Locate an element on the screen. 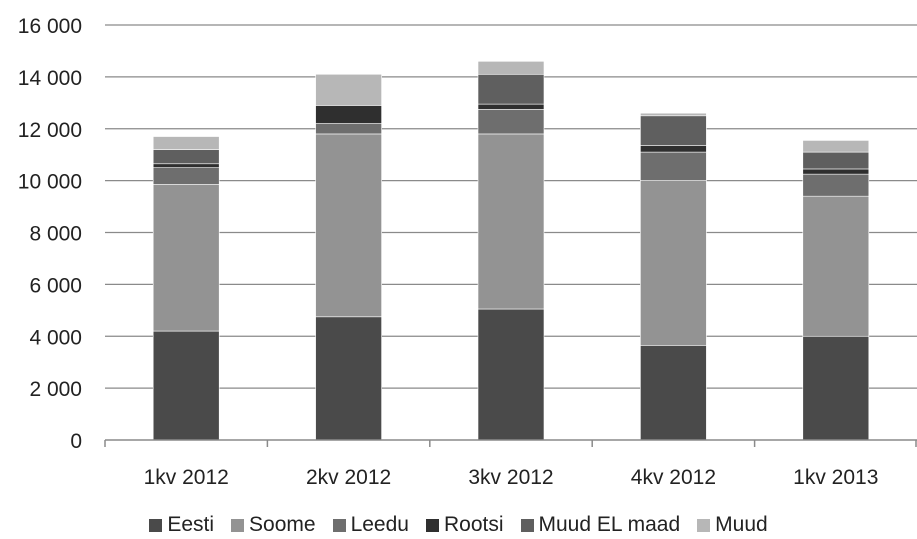 The image size is (917, 539). legend-label: Muud is located at coordinates (741, 524).